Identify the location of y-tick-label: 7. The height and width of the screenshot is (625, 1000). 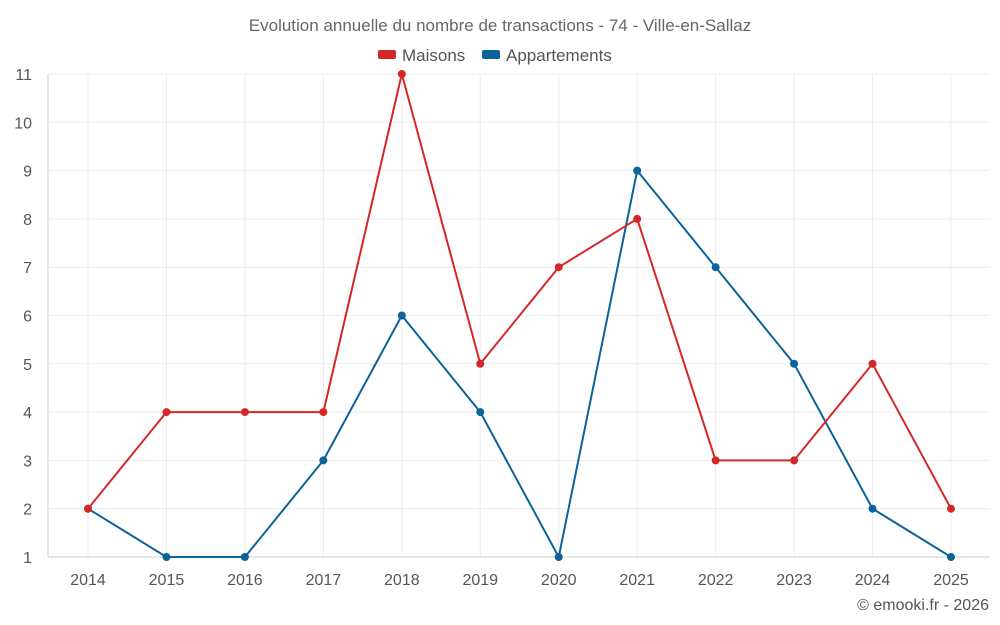
(27, 268).